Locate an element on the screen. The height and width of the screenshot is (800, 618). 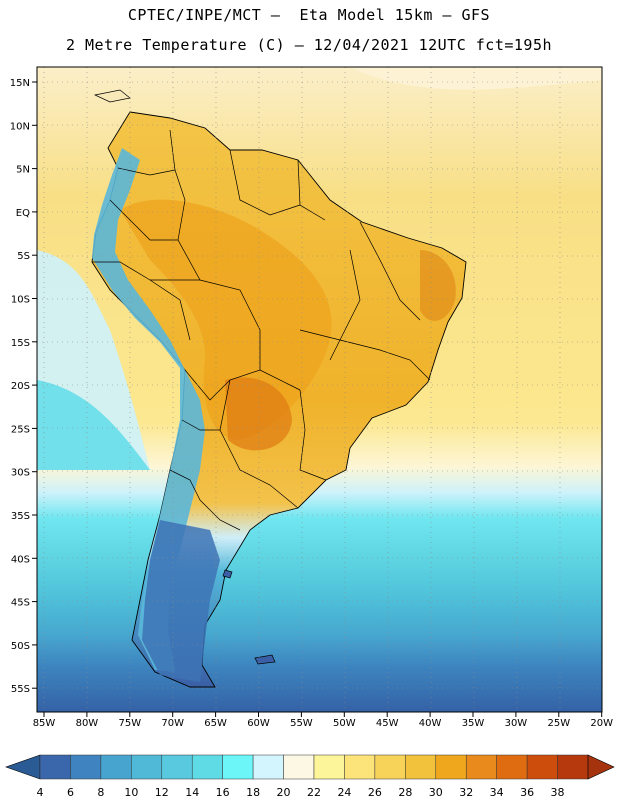
colorbar-label: 34 is located at coordinates (497, 792).